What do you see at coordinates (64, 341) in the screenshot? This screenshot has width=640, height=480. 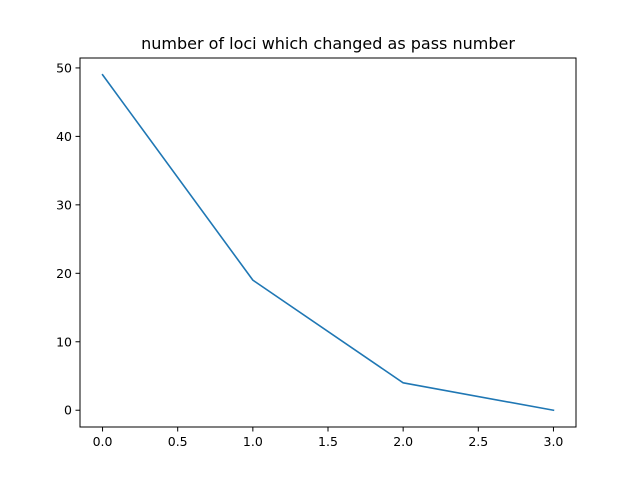 I see `y-tick-label-1: 10` at bounding box center [64, 341].